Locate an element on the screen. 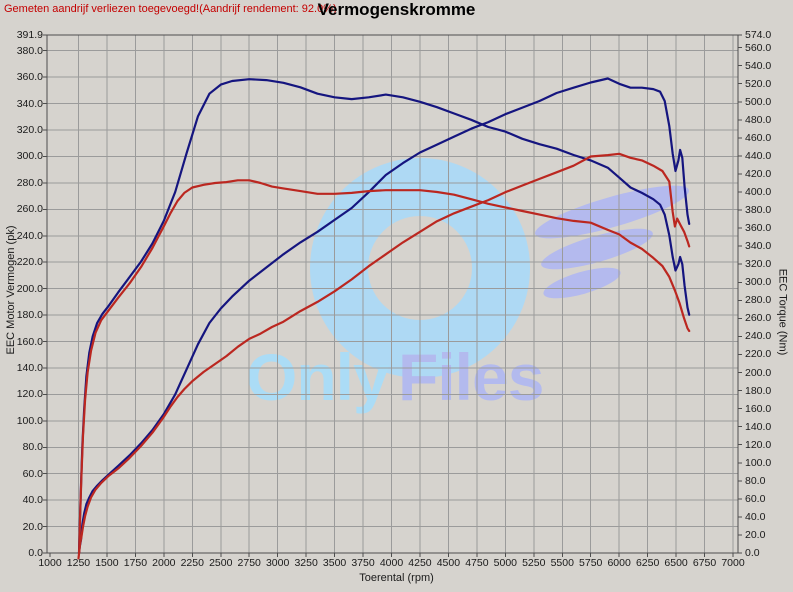 Image resolution: width=793 pixels, height=592 pixels. x-tick-label: 3250 is located at coordinates (306, 563).